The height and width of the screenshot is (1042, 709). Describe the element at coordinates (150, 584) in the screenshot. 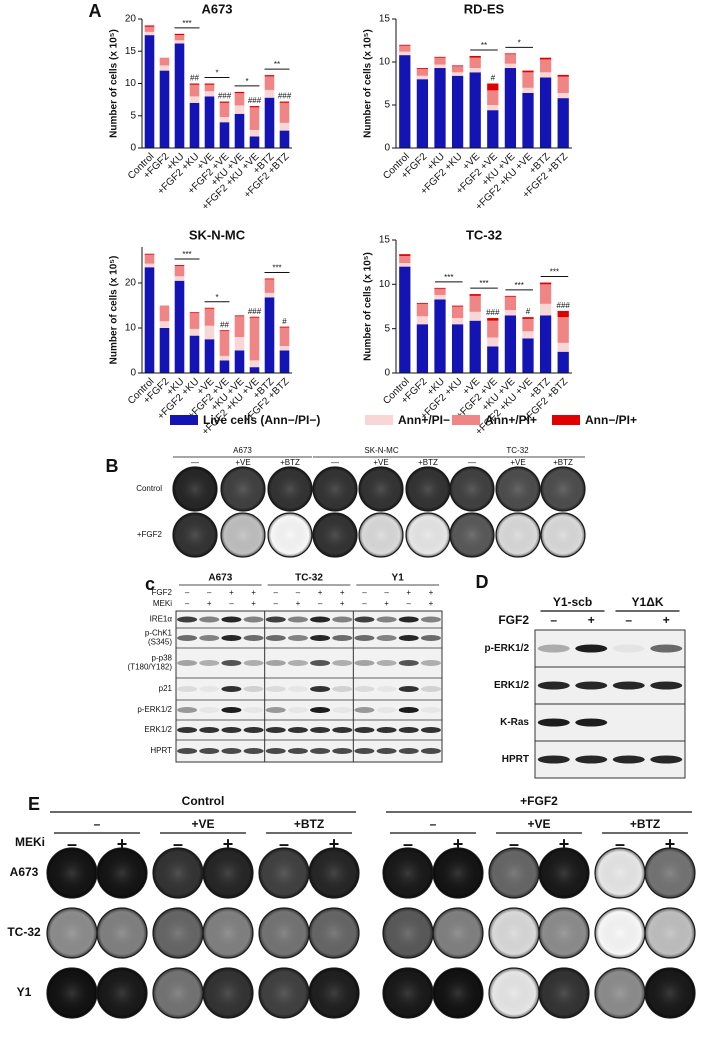

I see `panel-label: c` at that location.